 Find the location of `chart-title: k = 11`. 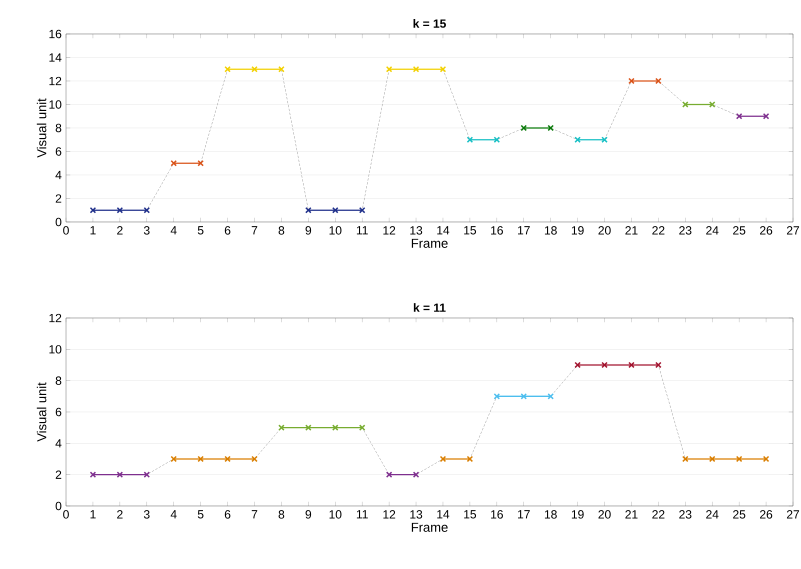

chart-title: k = 11 is located at coordinates (430, 307).